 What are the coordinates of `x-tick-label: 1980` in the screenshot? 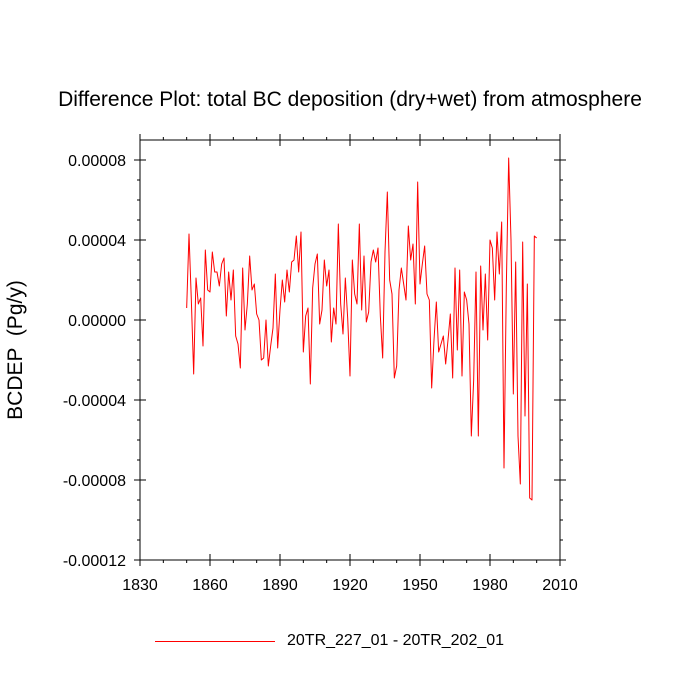 It's located at (490, 585).